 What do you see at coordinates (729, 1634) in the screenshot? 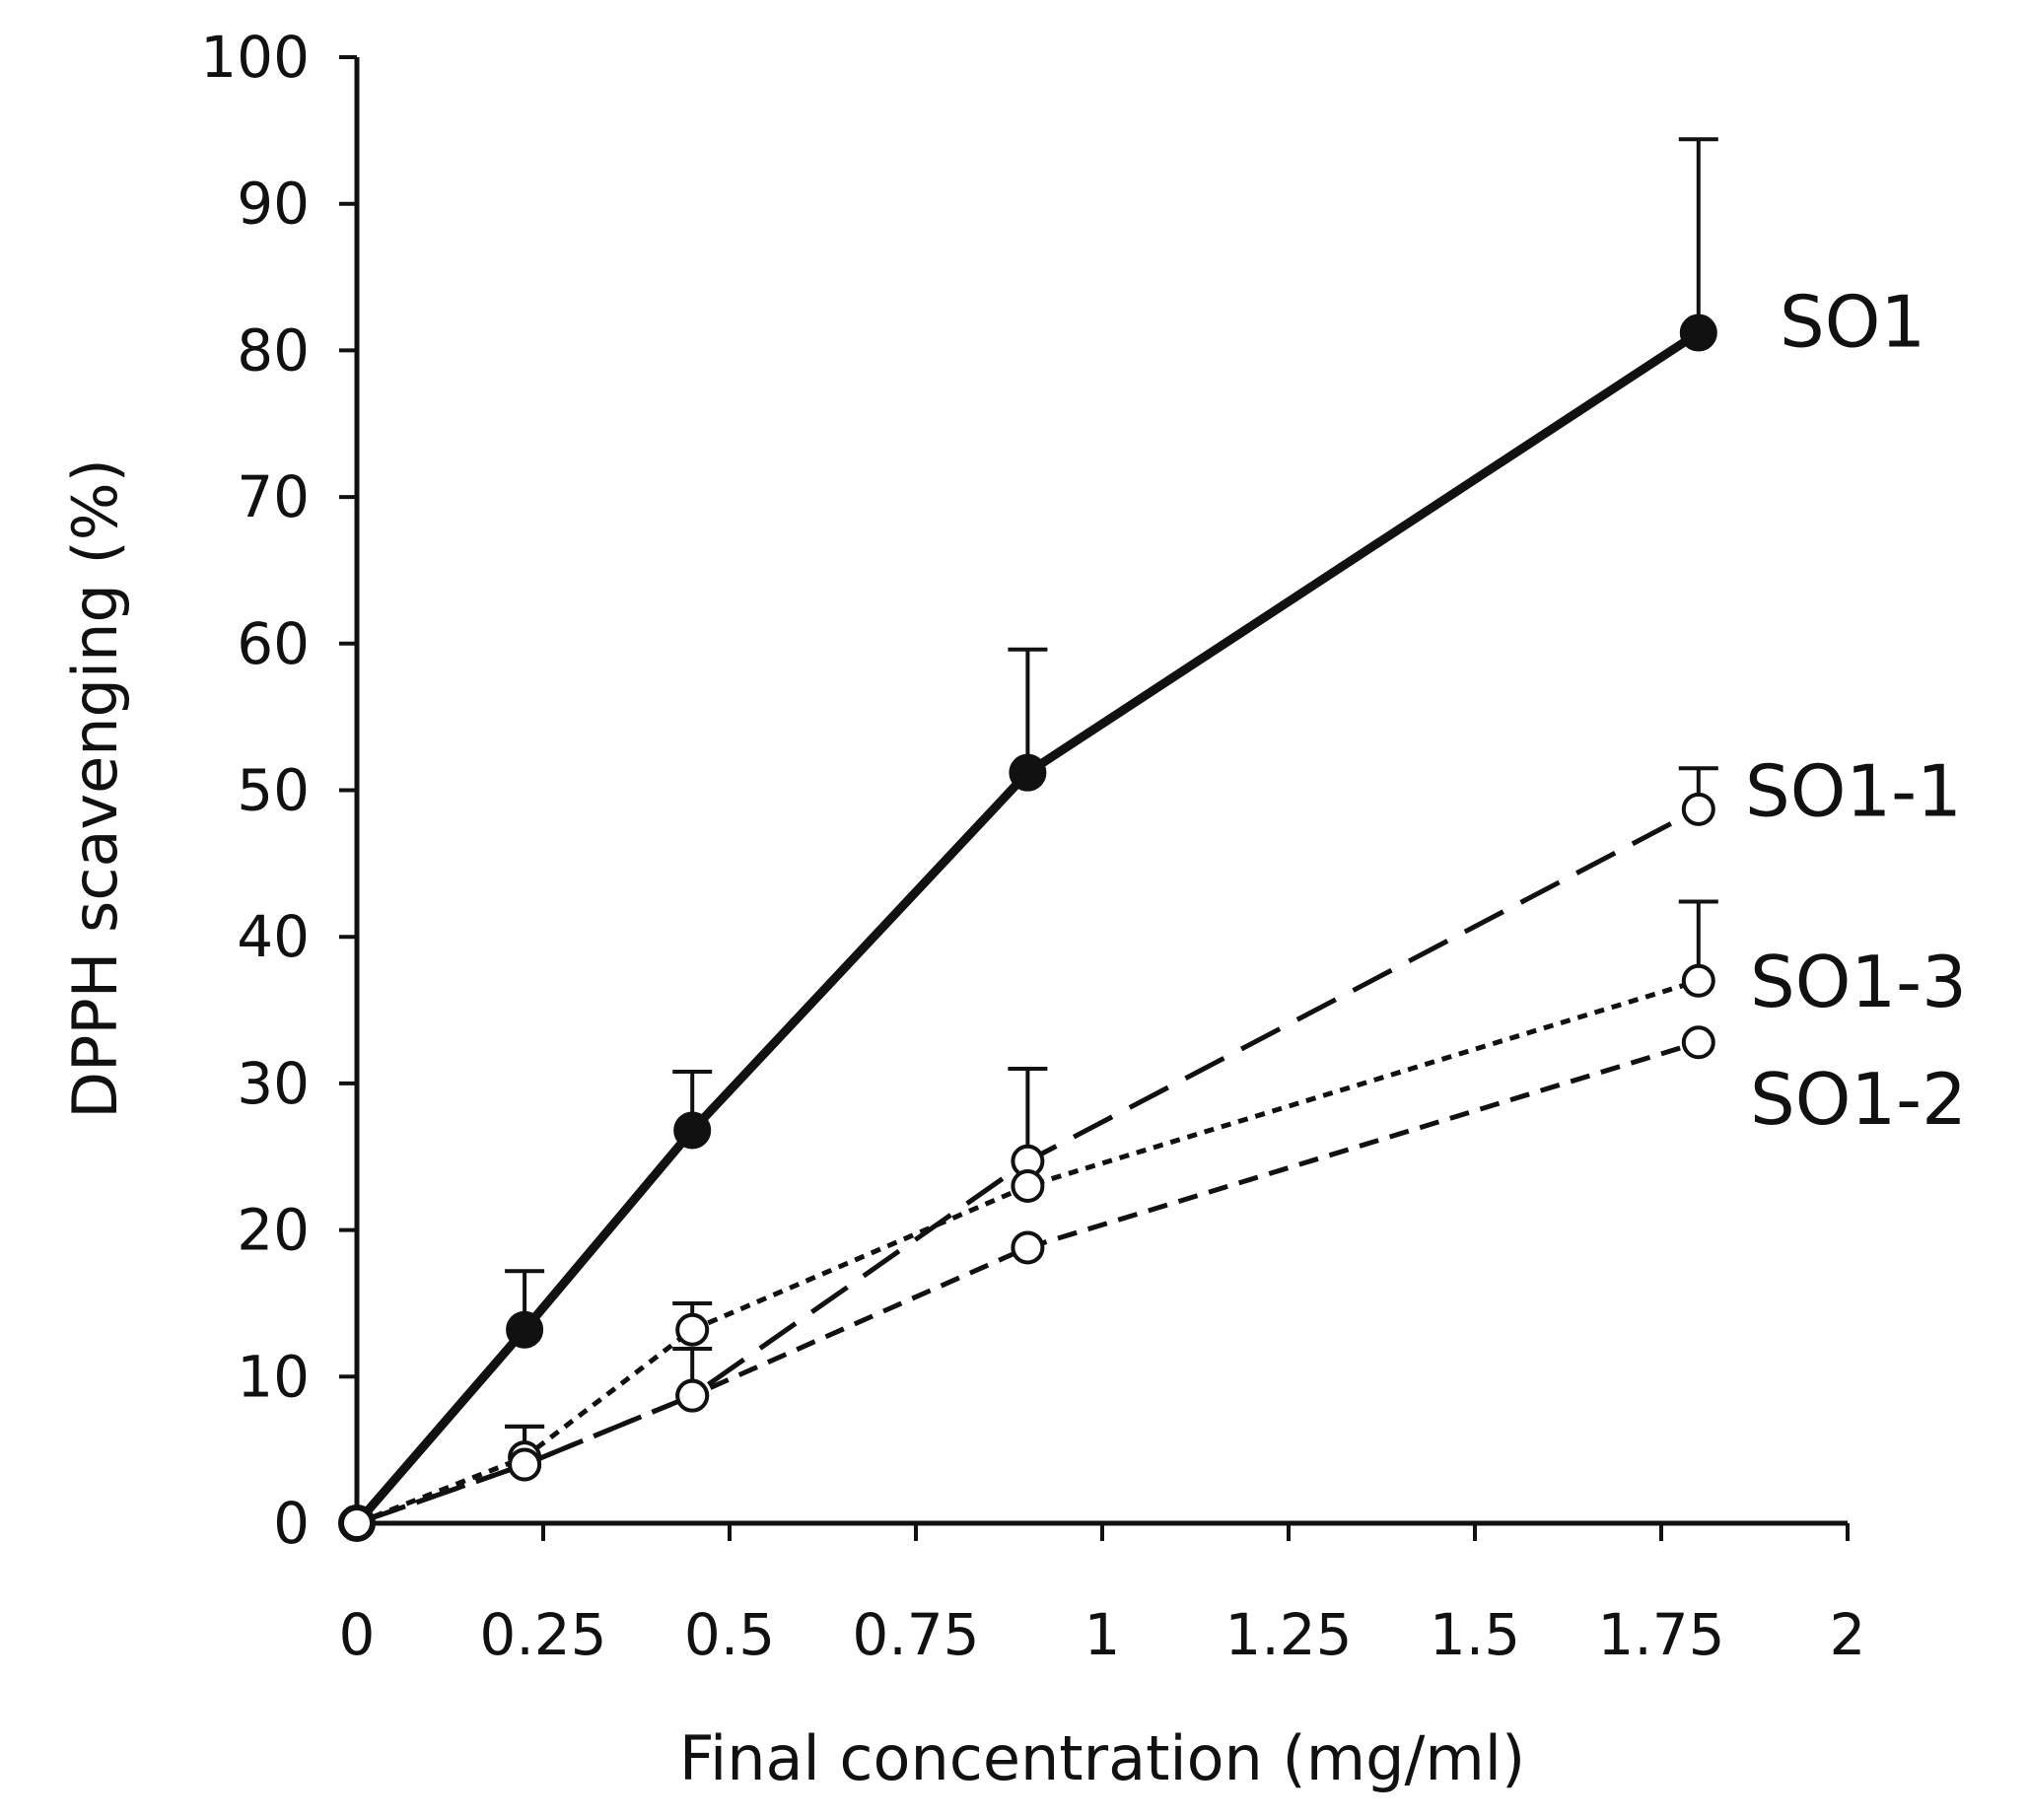
I see `x-tick-label-0-5: 0.5` at bounding box center [729, 1634].